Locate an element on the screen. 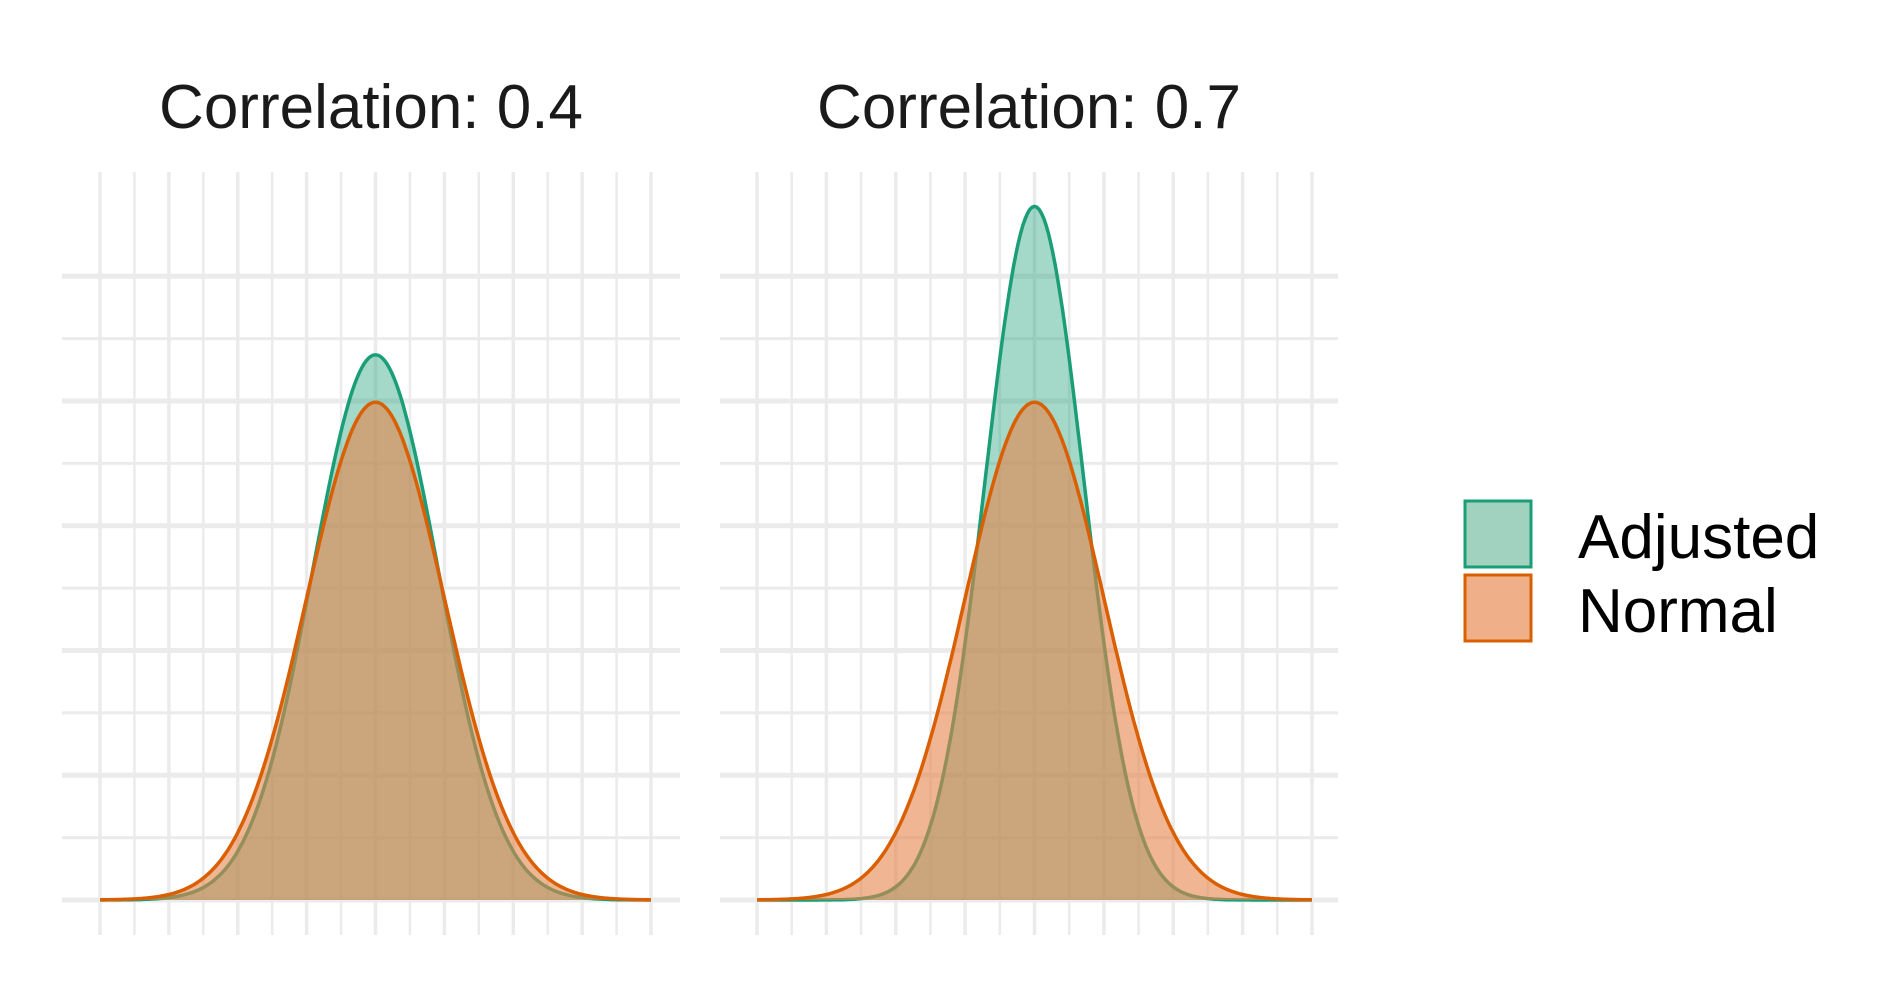  legend-label-normal: Normal is located at coordinates (1678, 611).